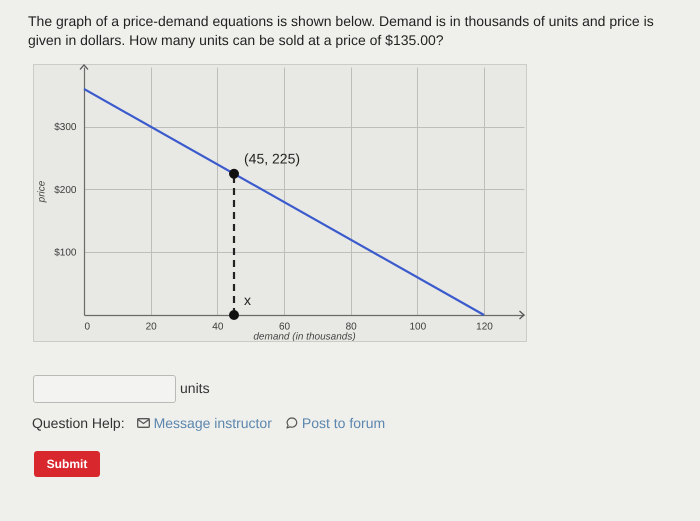 This screenshot has width=700, height=521. What do you see at coordinates (67, 464) in the screenshot?
I see `button: Submit` at bounding box center [67, 464].